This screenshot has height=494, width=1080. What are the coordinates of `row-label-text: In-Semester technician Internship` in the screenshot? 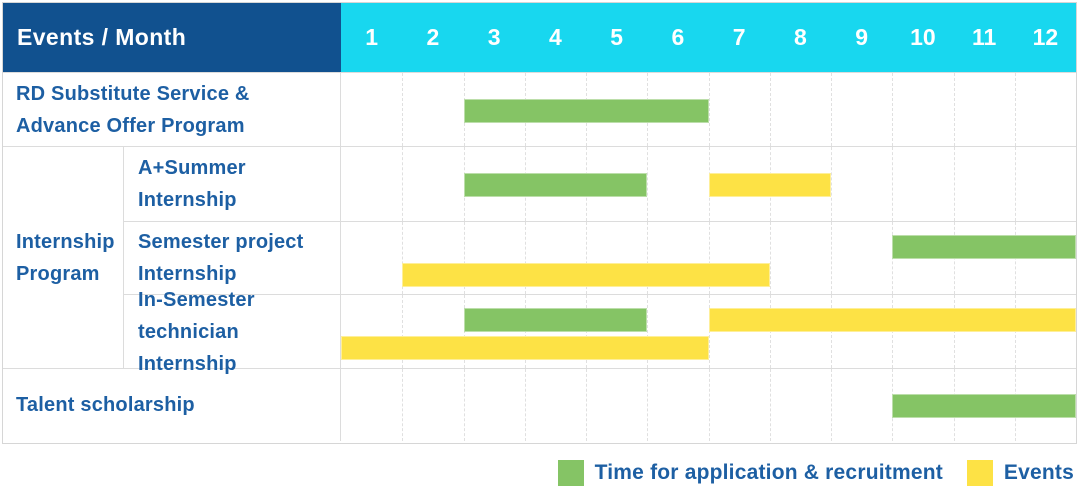 It's located at (196, 331).